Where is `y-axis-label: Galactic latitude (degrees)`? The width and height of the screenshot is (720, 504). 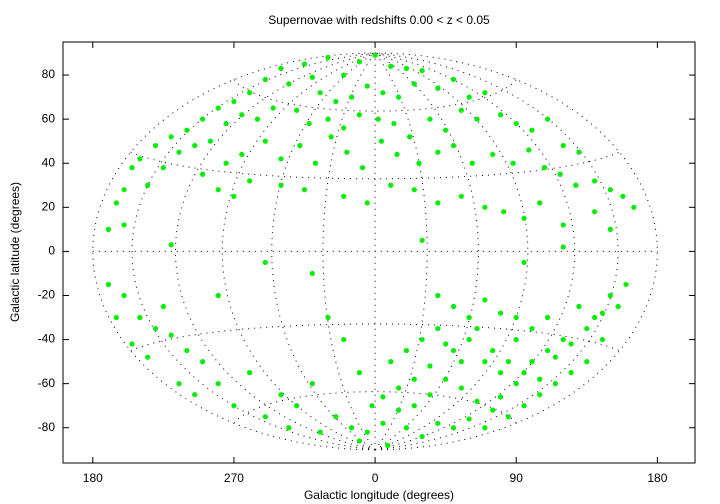
y-axis-label: Galactic latitude (degrees) is located at coordinates (15, 252).